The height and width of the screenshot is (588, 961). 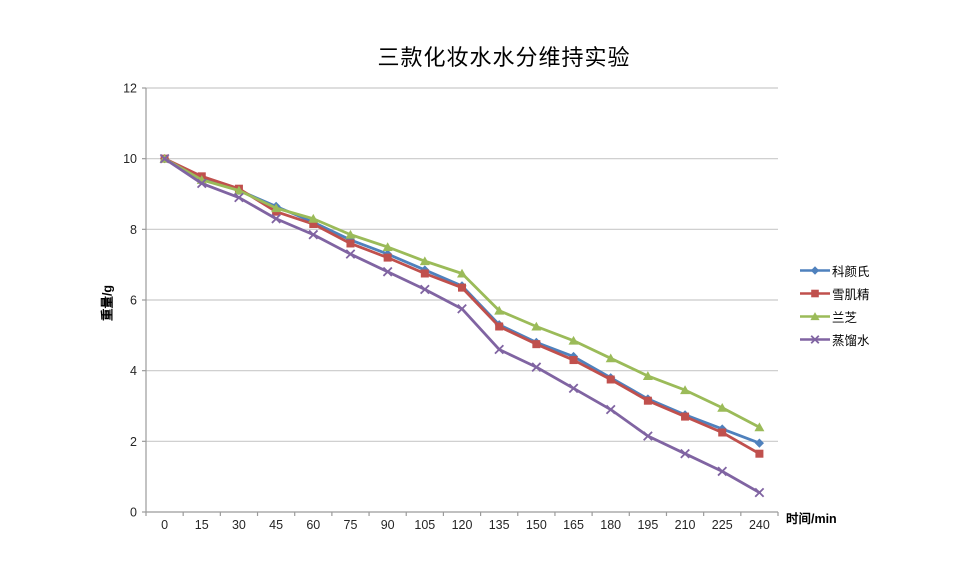 I want to click on legend: 科颜氏 雪肌精 兰芝 蒸馏水, so click(x=835, y=306).